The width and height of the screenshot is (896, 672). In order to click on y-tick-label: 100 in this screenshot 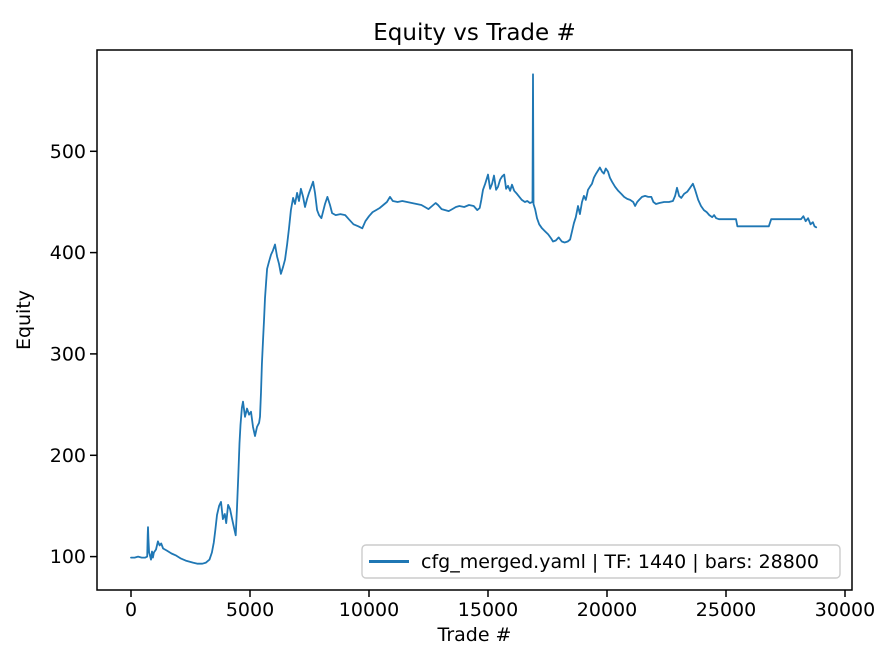, I will do `click(68, 557)`.